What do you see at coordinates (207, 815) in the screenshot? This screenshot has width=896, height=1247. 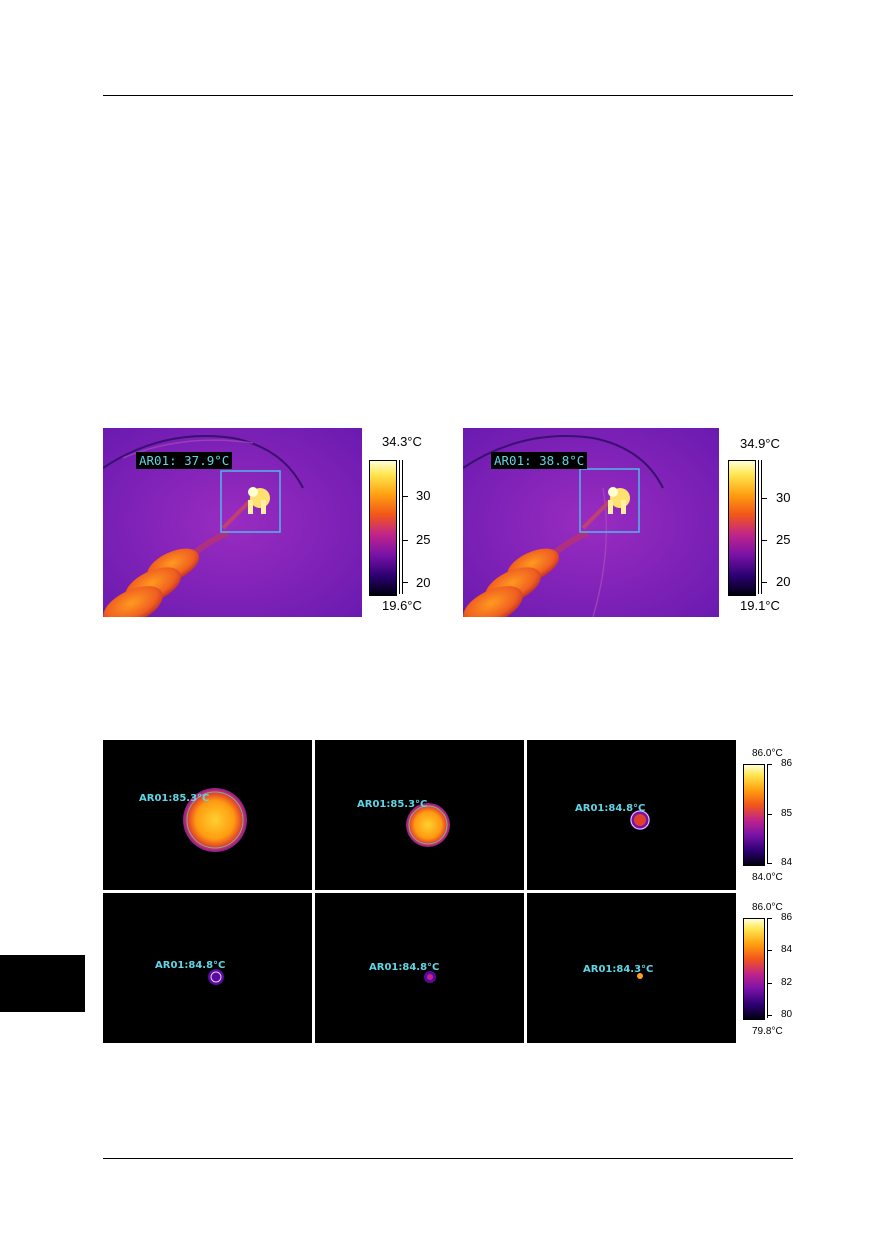 I see `thermal-panel-r1c1: AR01:85.3°C` at bounding box center [207, 815].